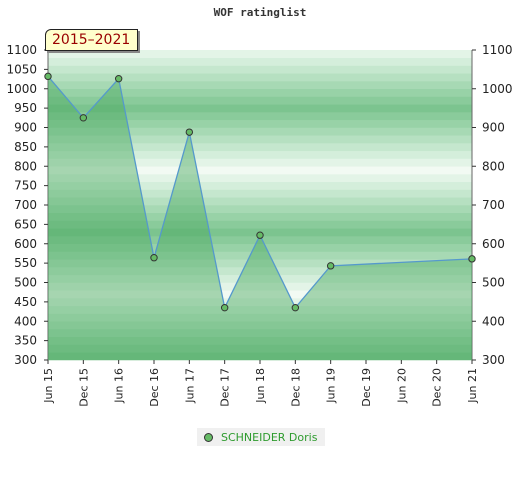 The width and height of the screenshot is (520, 480). What do you see at coordinates (493, 283) in the screenshot?
I see `y-tick-label-right: 500` at bounding box center [493, 283].